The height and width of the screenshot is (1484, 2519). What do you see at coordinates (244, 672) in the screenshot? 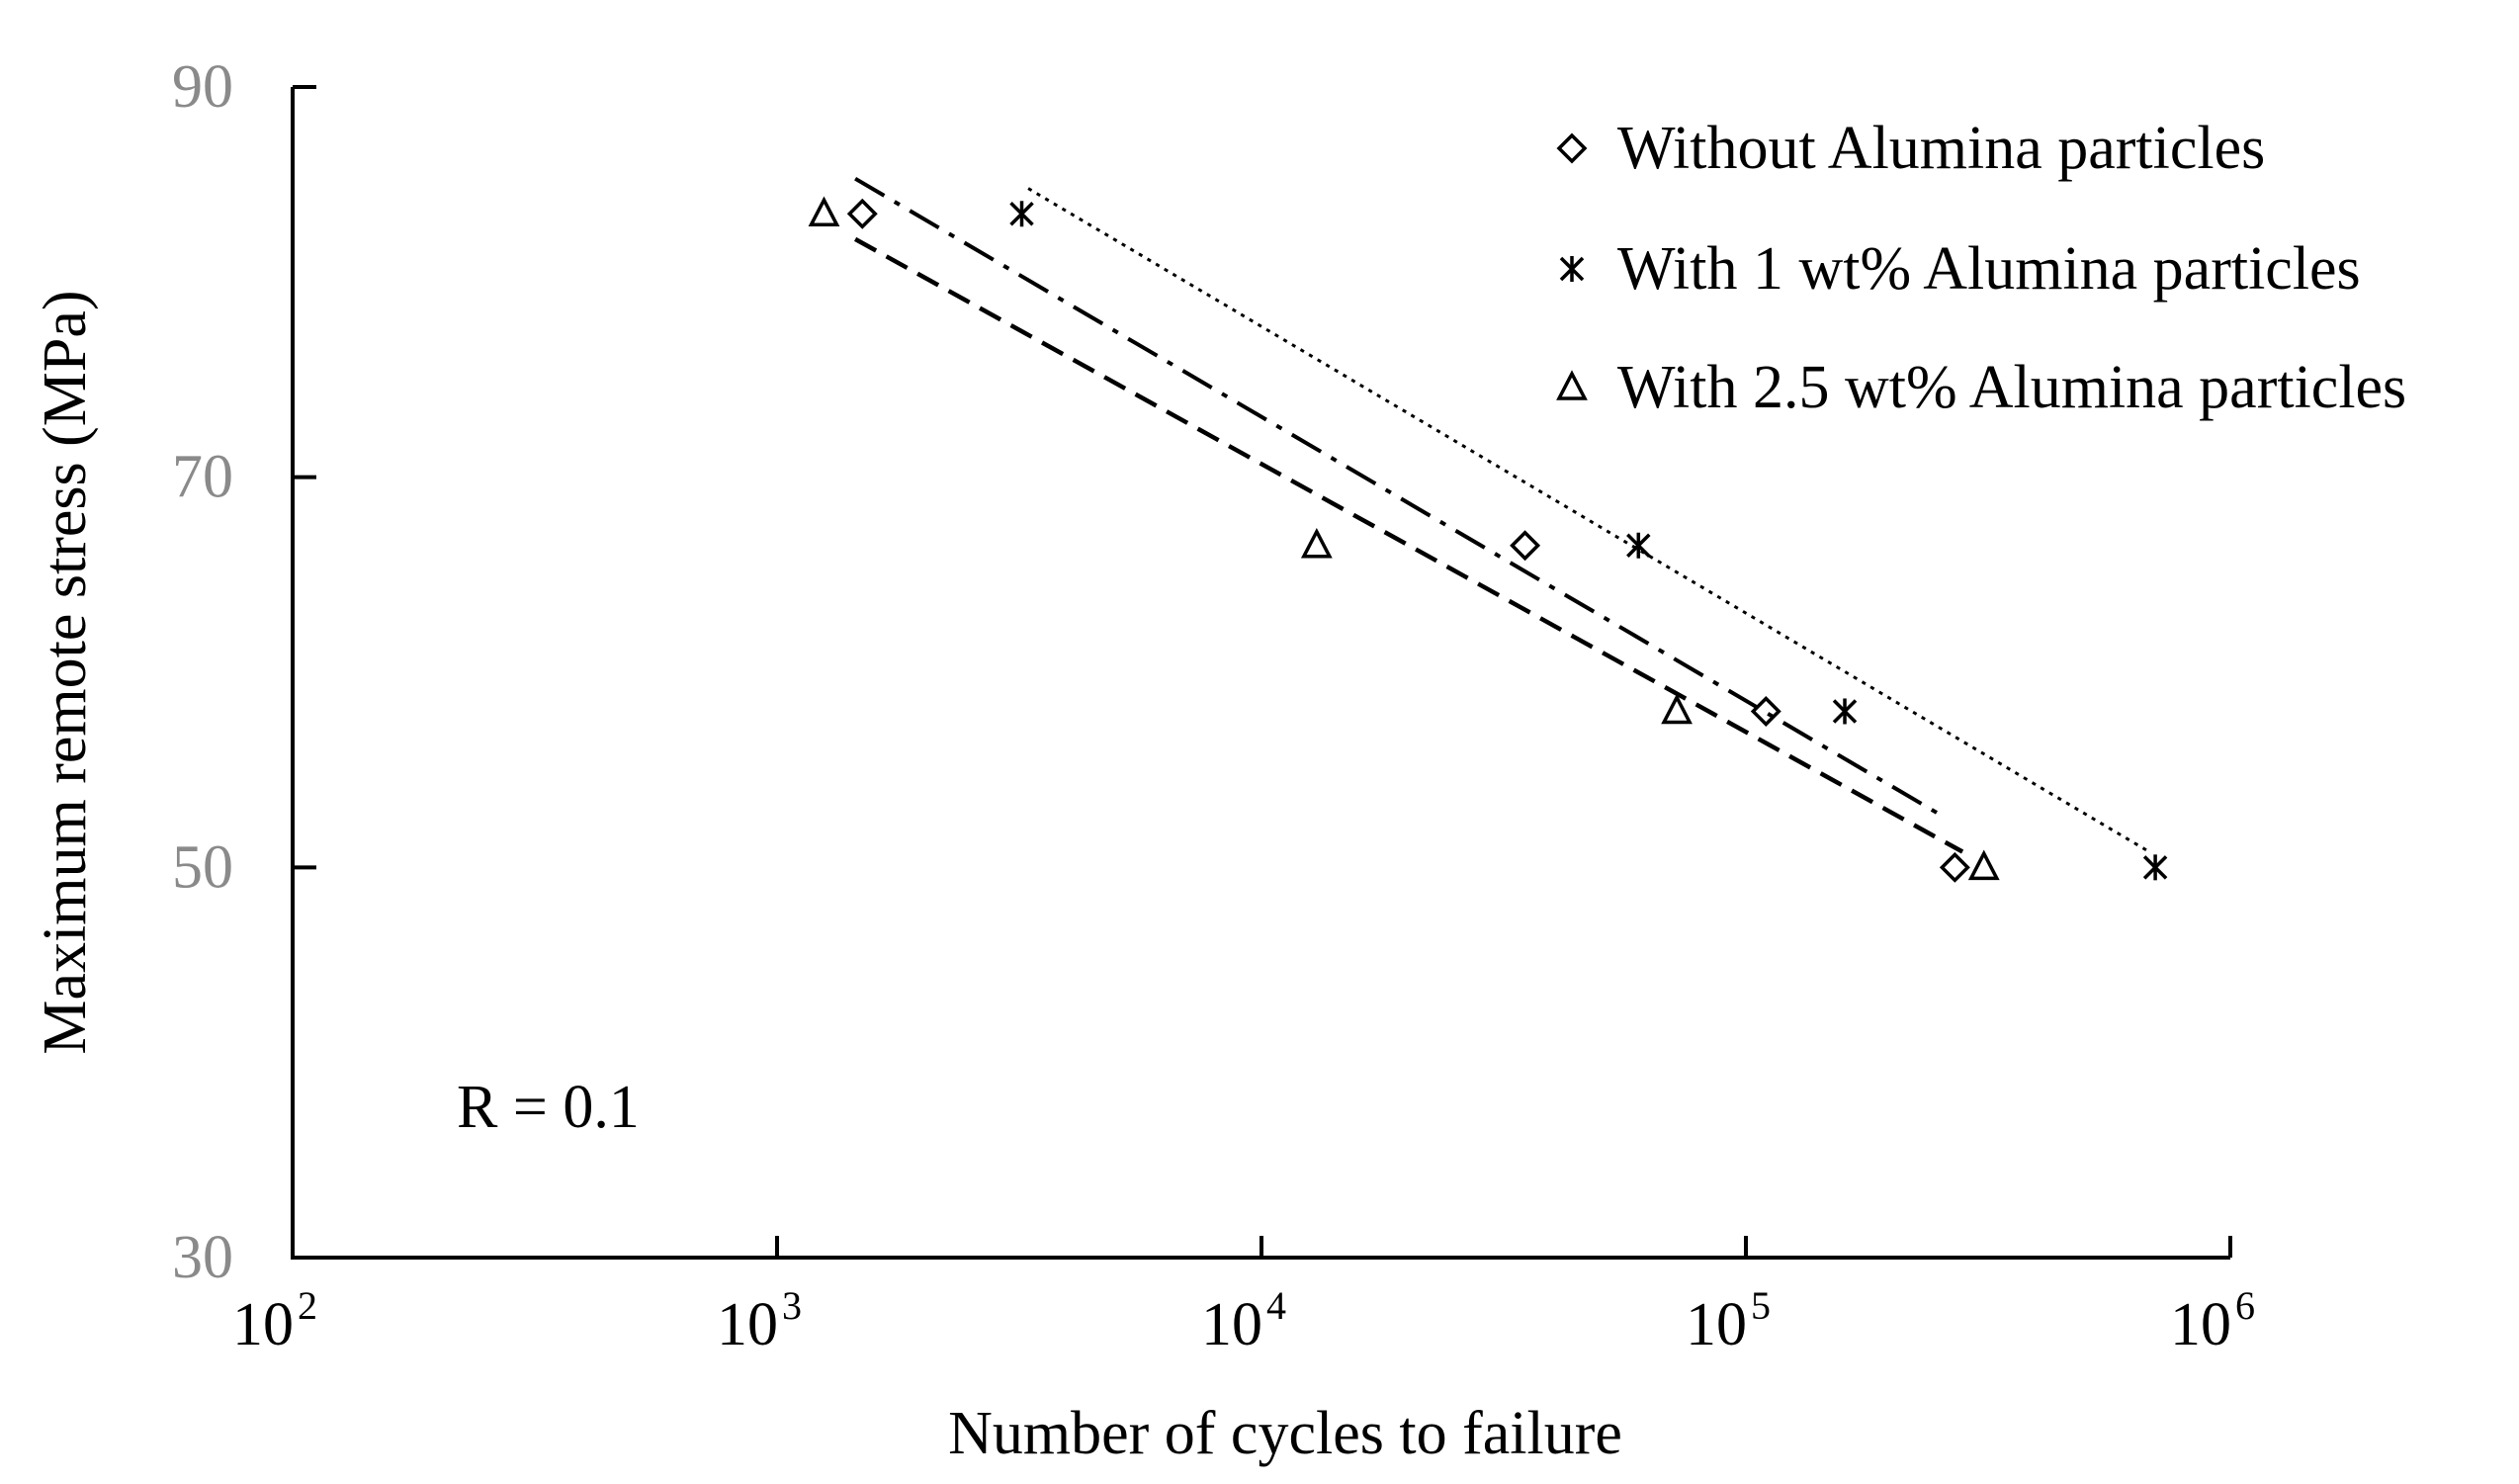
I see `y-ticks: 30 50 70 90` at bounding box center [244, 672].